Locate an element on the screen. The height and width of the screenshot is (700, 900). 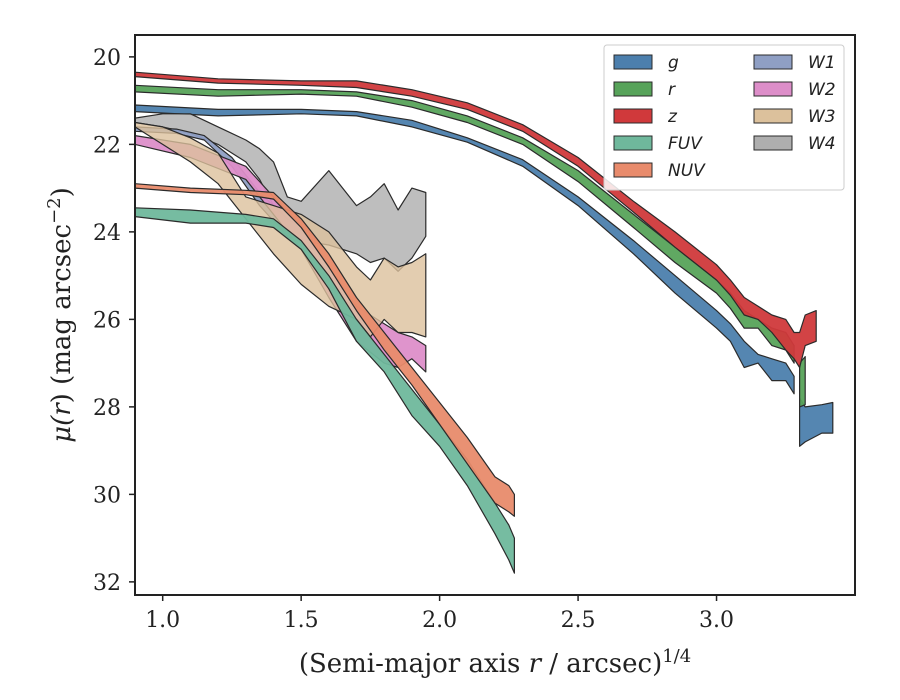
y-axis-label-mid: ) (mag arcsec is located at coordinates (62, 313).